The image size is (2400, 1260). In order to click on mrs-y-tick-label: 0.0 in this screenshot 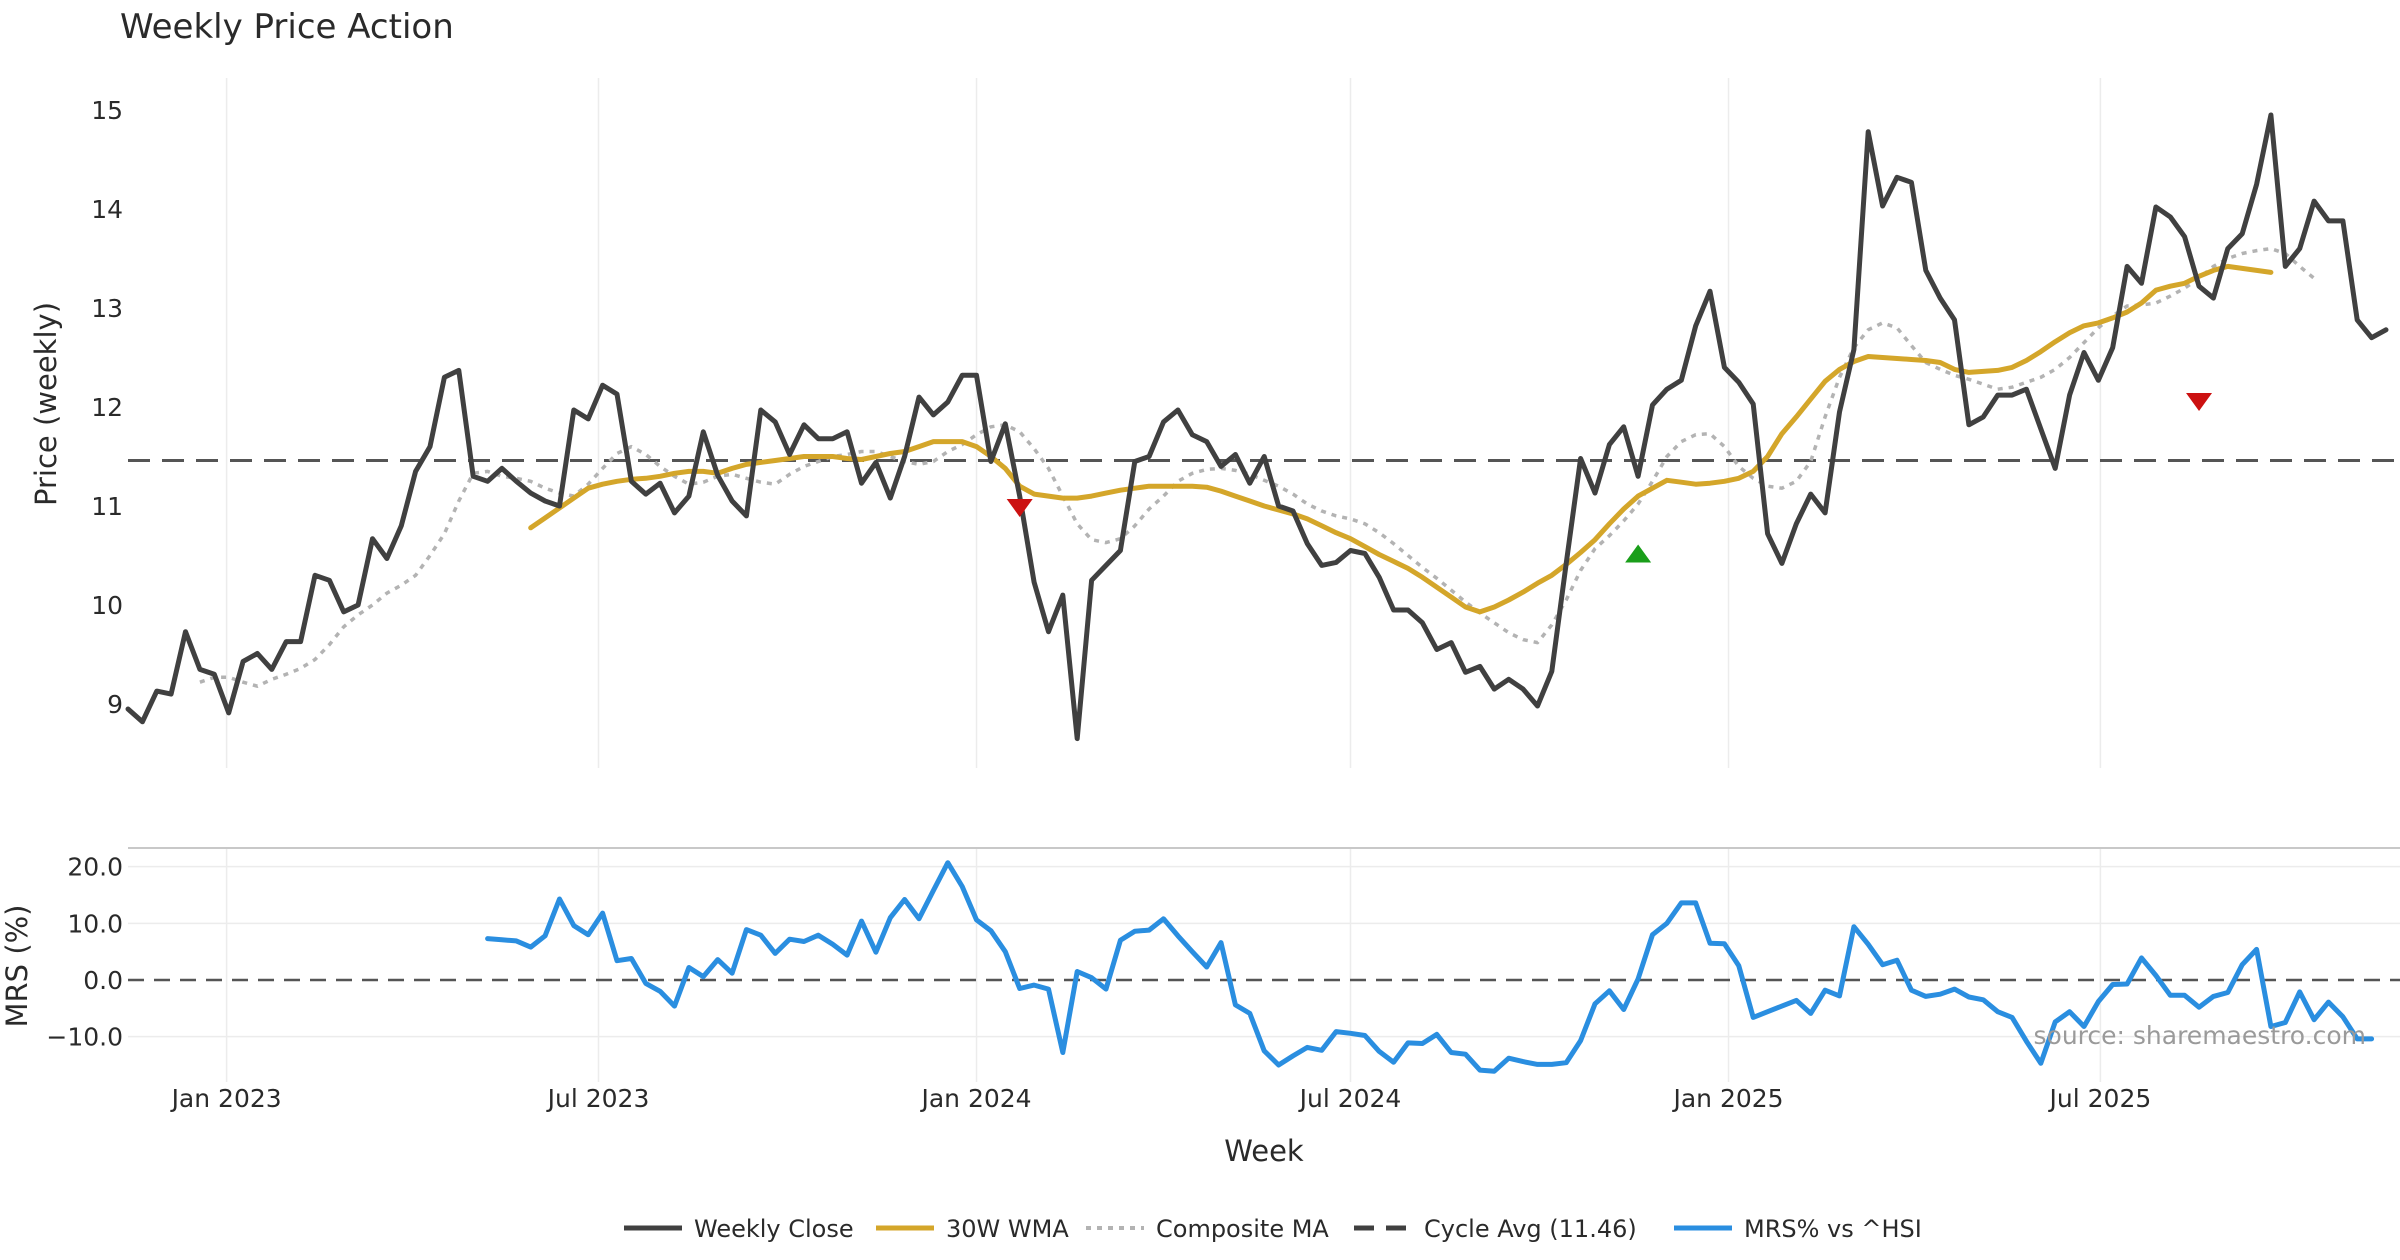, I will do `click(103, 980)`.